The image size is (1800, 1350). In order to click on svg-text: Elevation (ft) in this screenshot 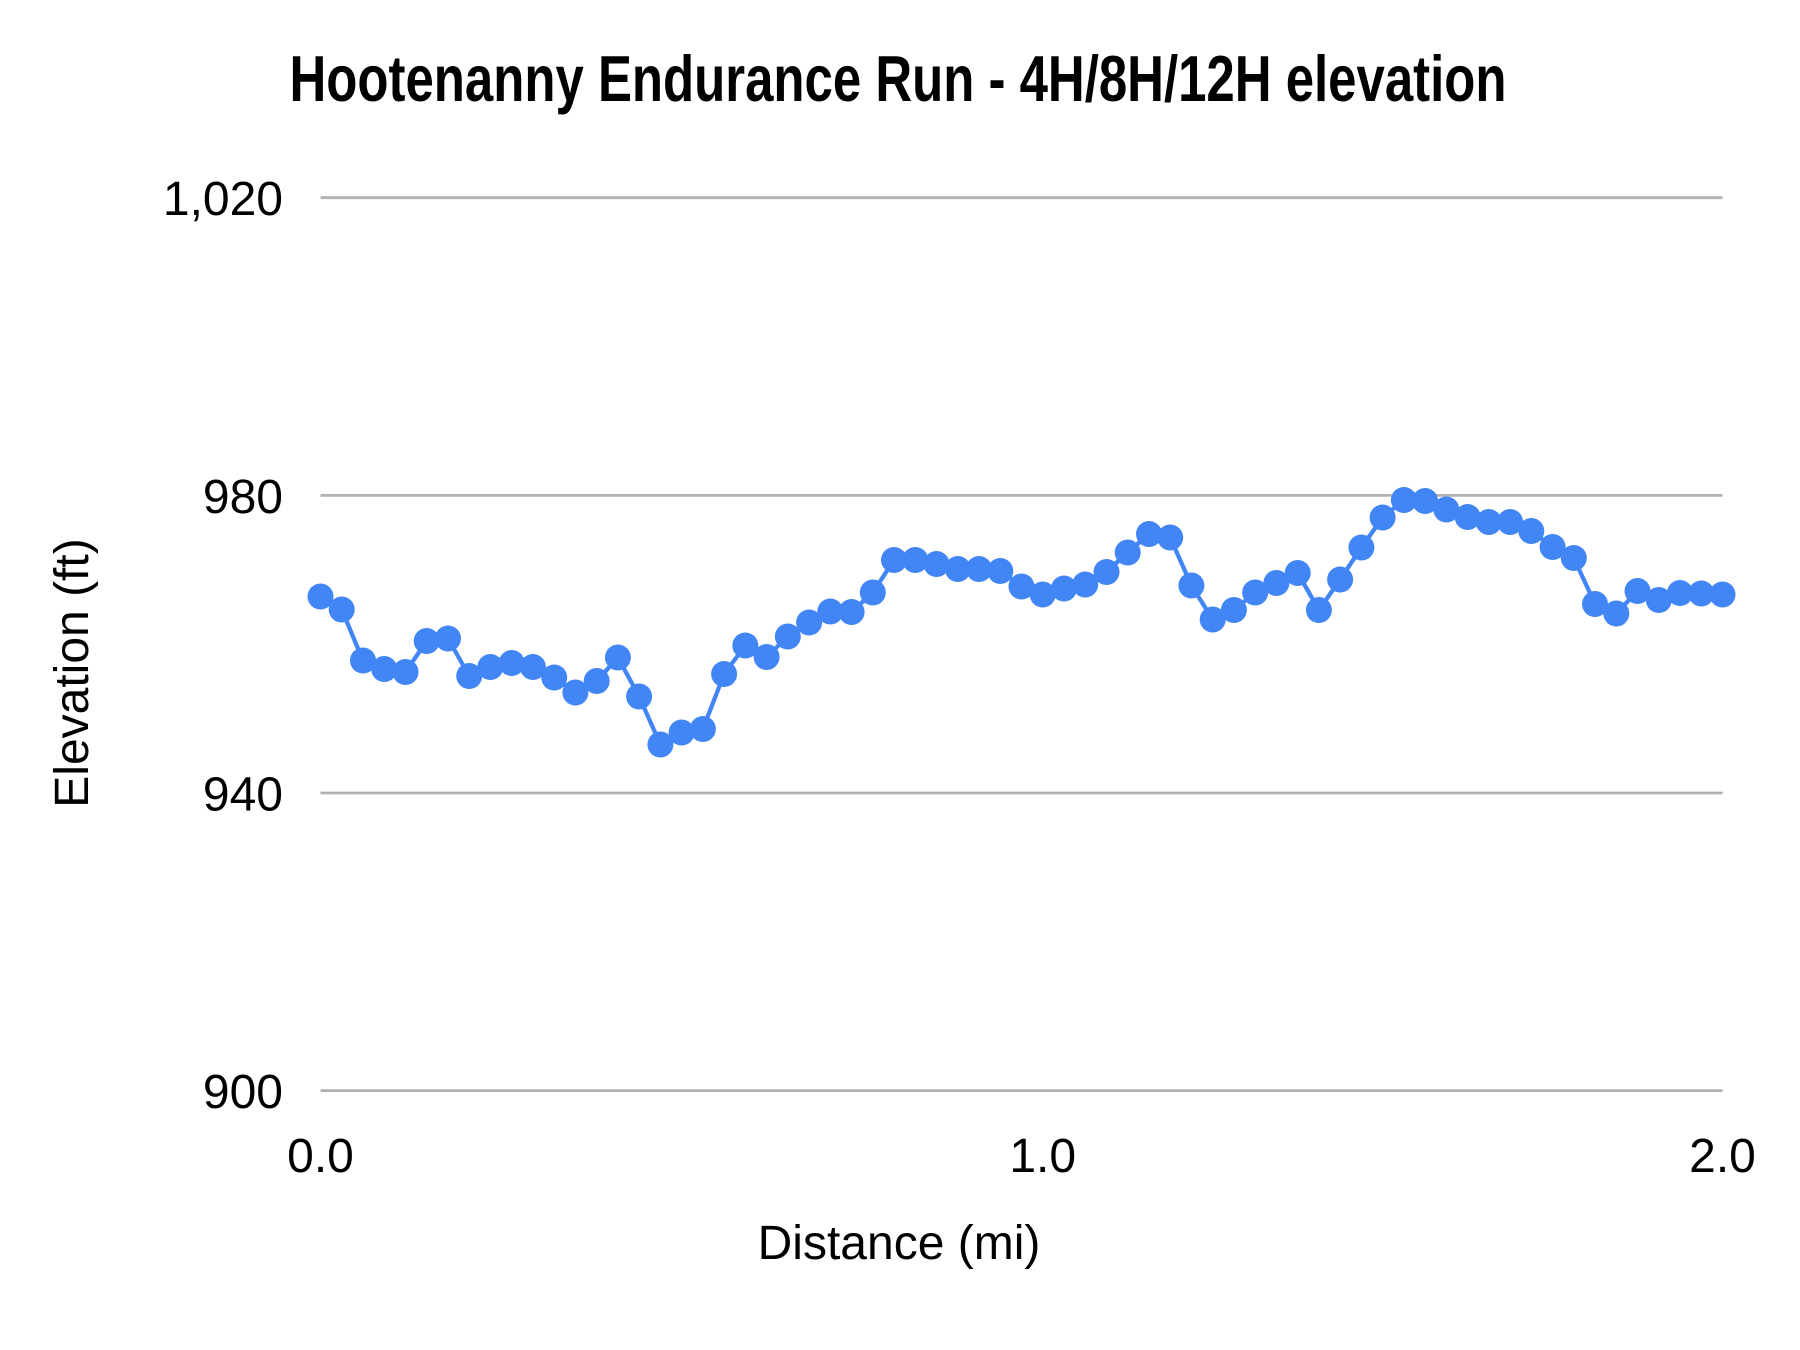, I will do `click(72, 672)`.